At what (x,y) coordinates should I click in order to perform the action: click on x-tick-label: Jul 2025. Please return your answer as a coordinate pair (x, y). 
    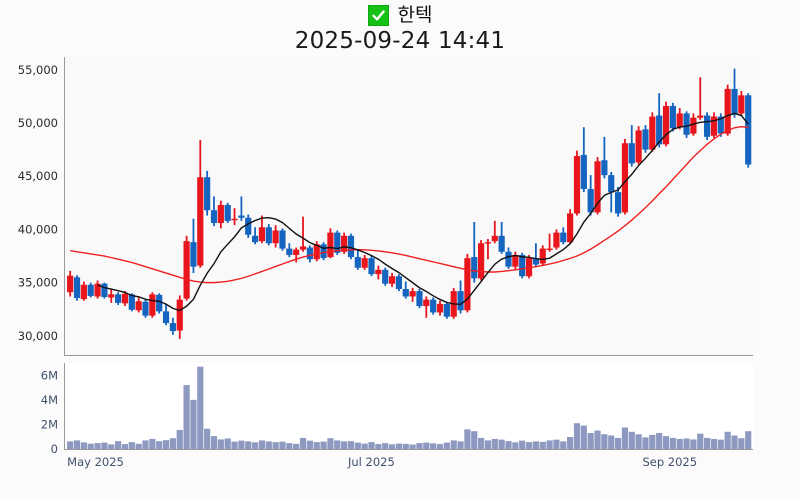
    Looking at the image, I should click on (371, 462).